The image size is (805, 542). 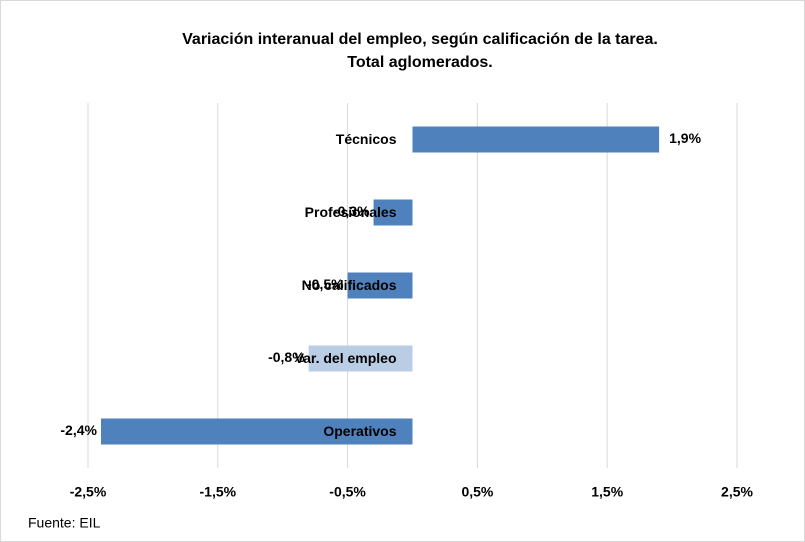 What do you see at coordinates (325, 284) in the screenshot?
I see `value-label: -0,5%` at bounding box center [325, 284].